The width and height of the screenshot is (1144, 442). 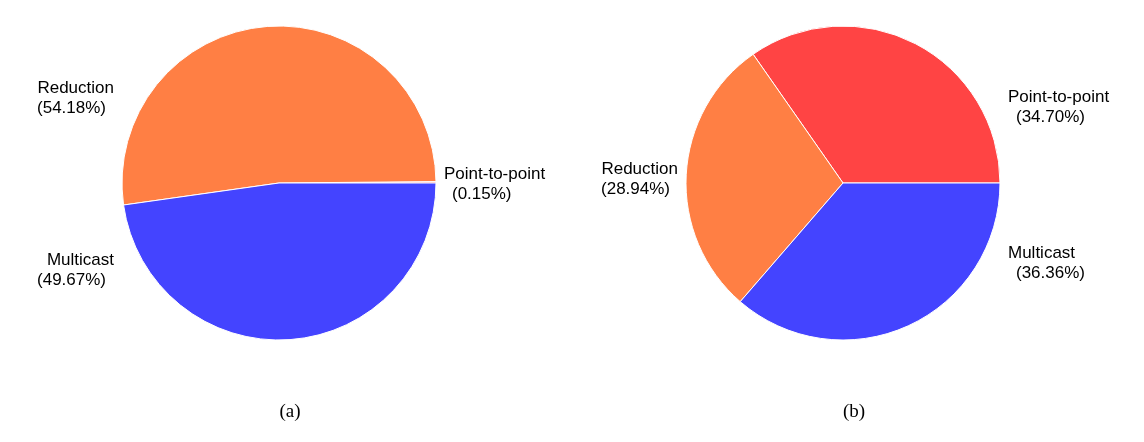 I want to click on data-label: (36.36%), so click(x=1050, y=272).